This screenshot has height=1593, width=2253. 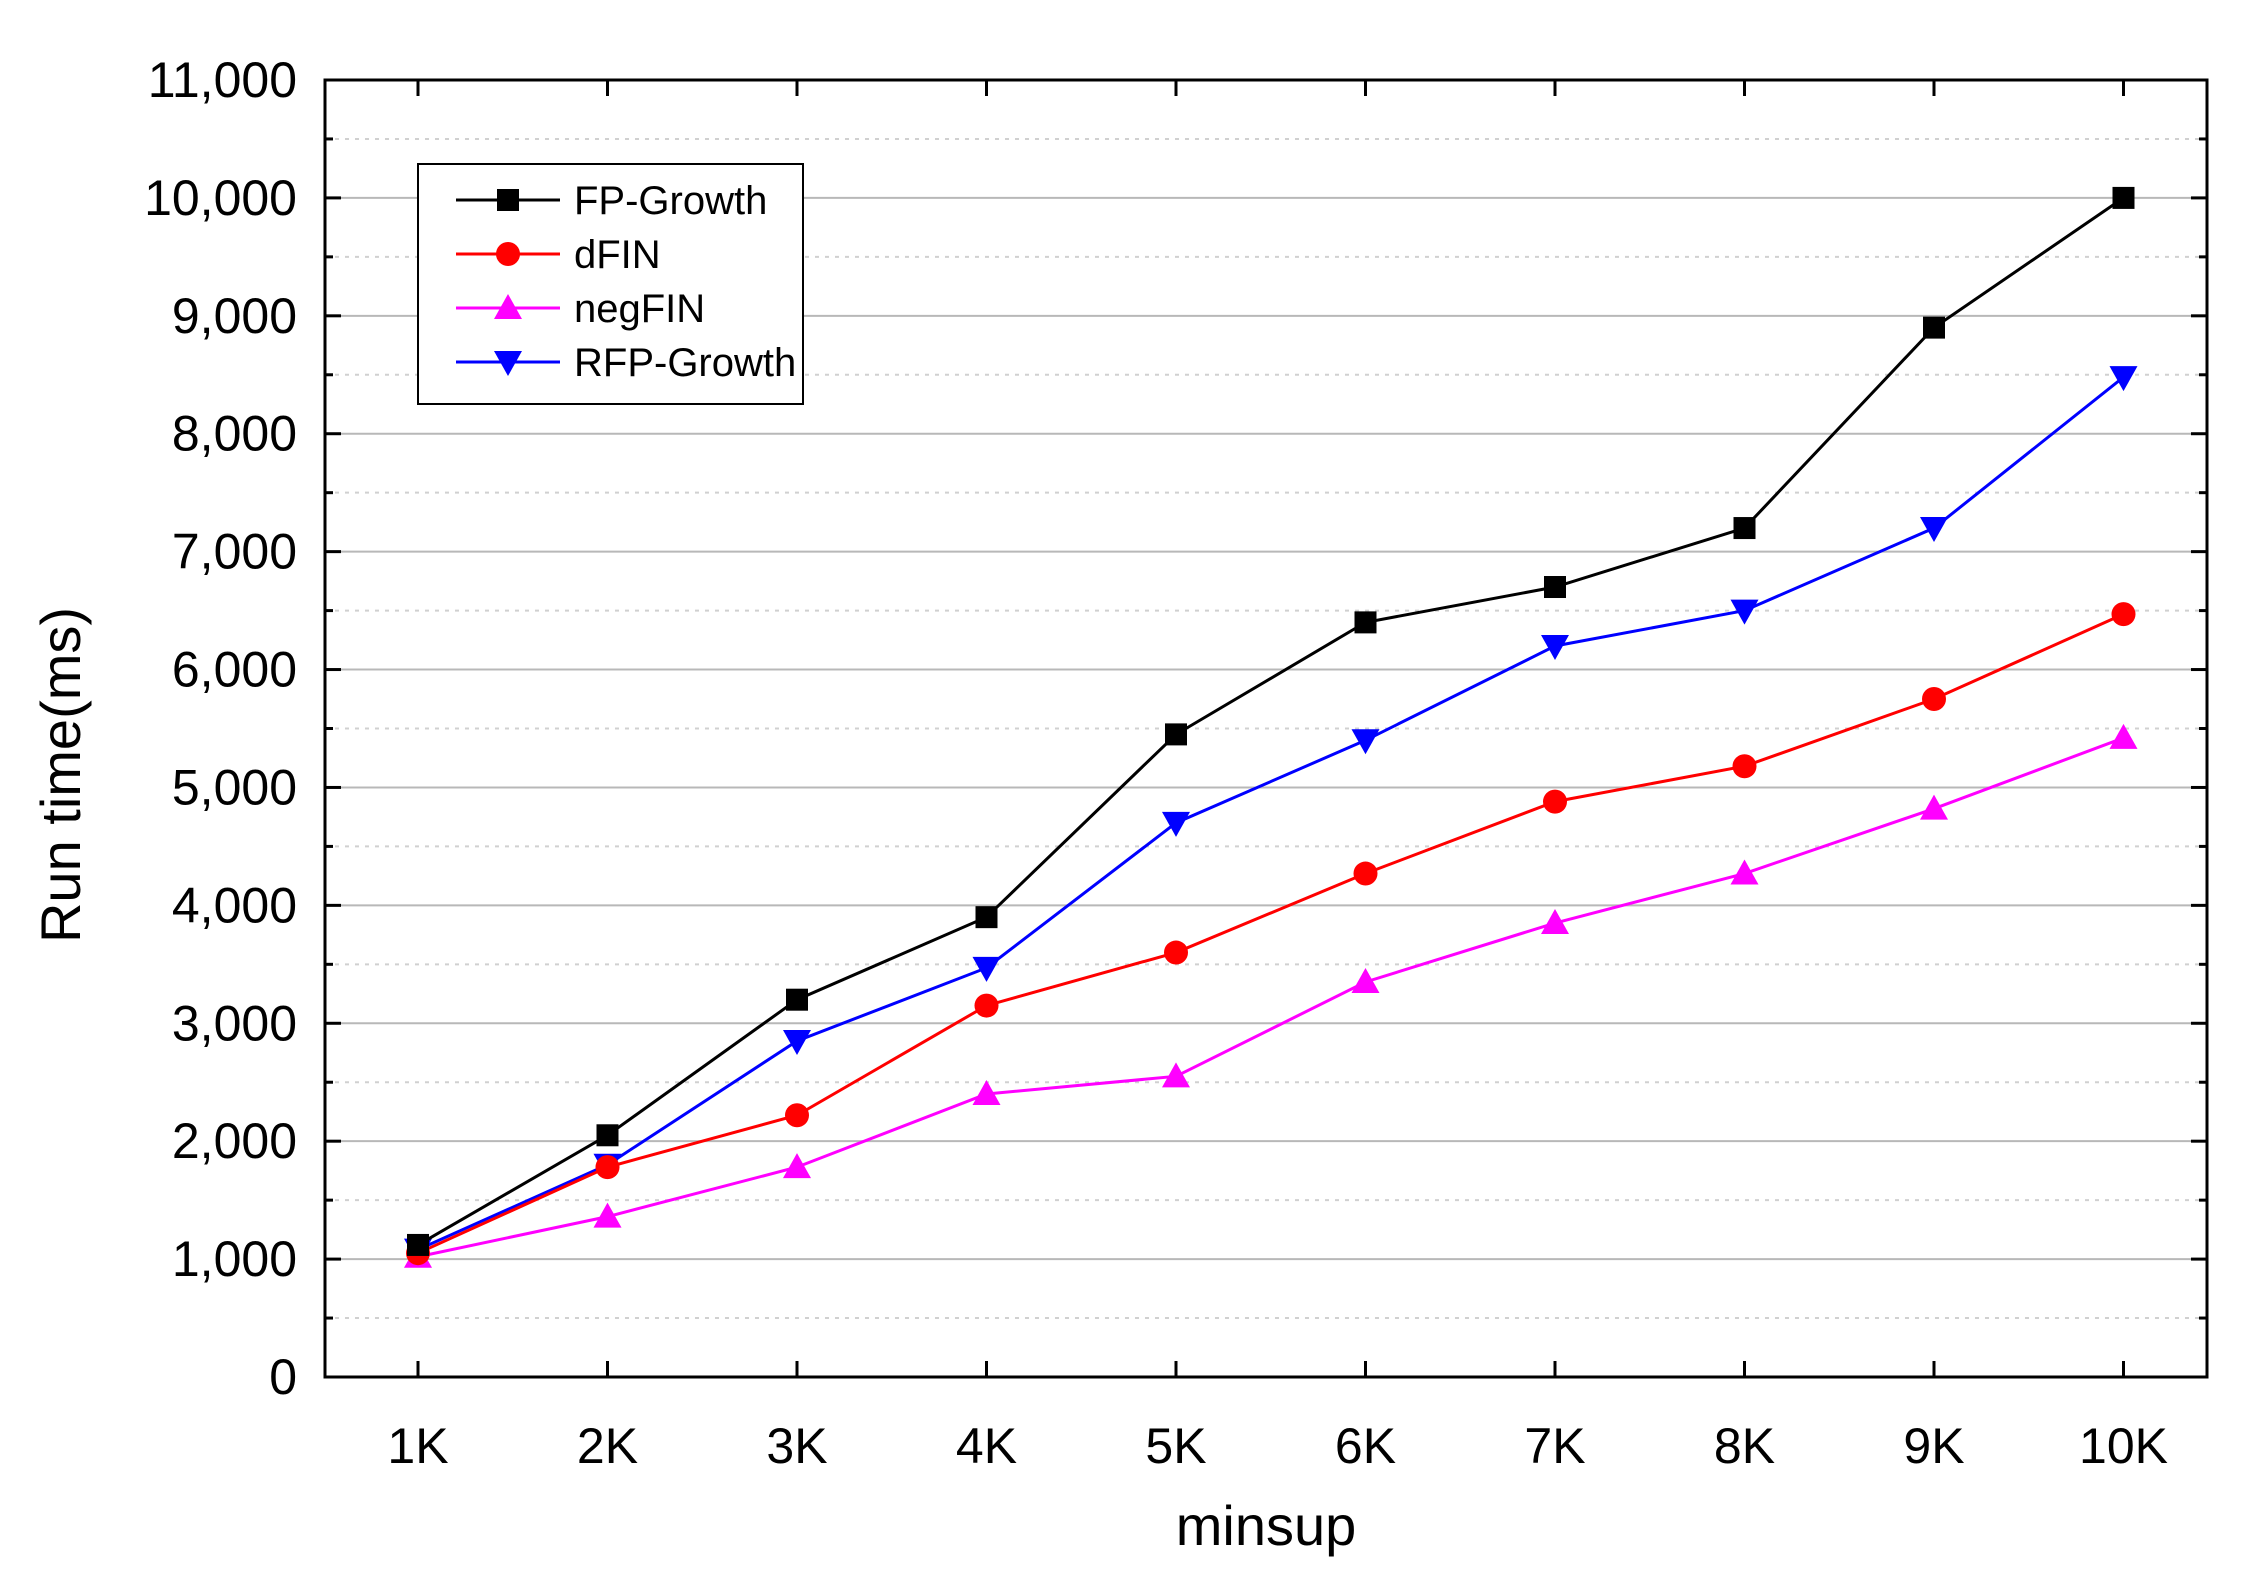 I want to click on y-tick-label: 10,000, so click(x=220, y=198).